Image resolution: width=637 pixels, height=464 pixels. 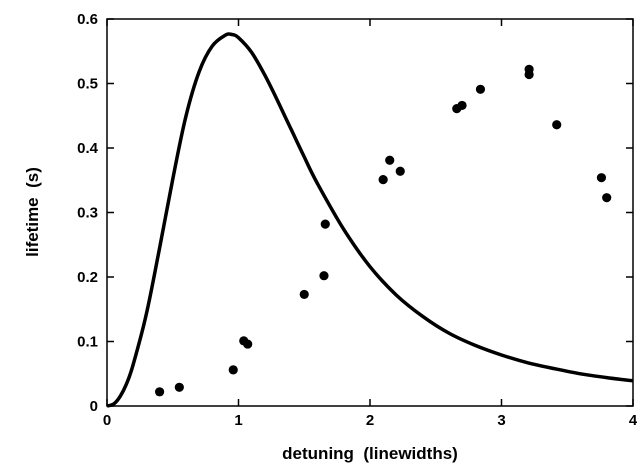 What do you see at coordinates (238, 420) in the screenshot?
I see `x-tick-label: 1` at bounding box center [238, 420].